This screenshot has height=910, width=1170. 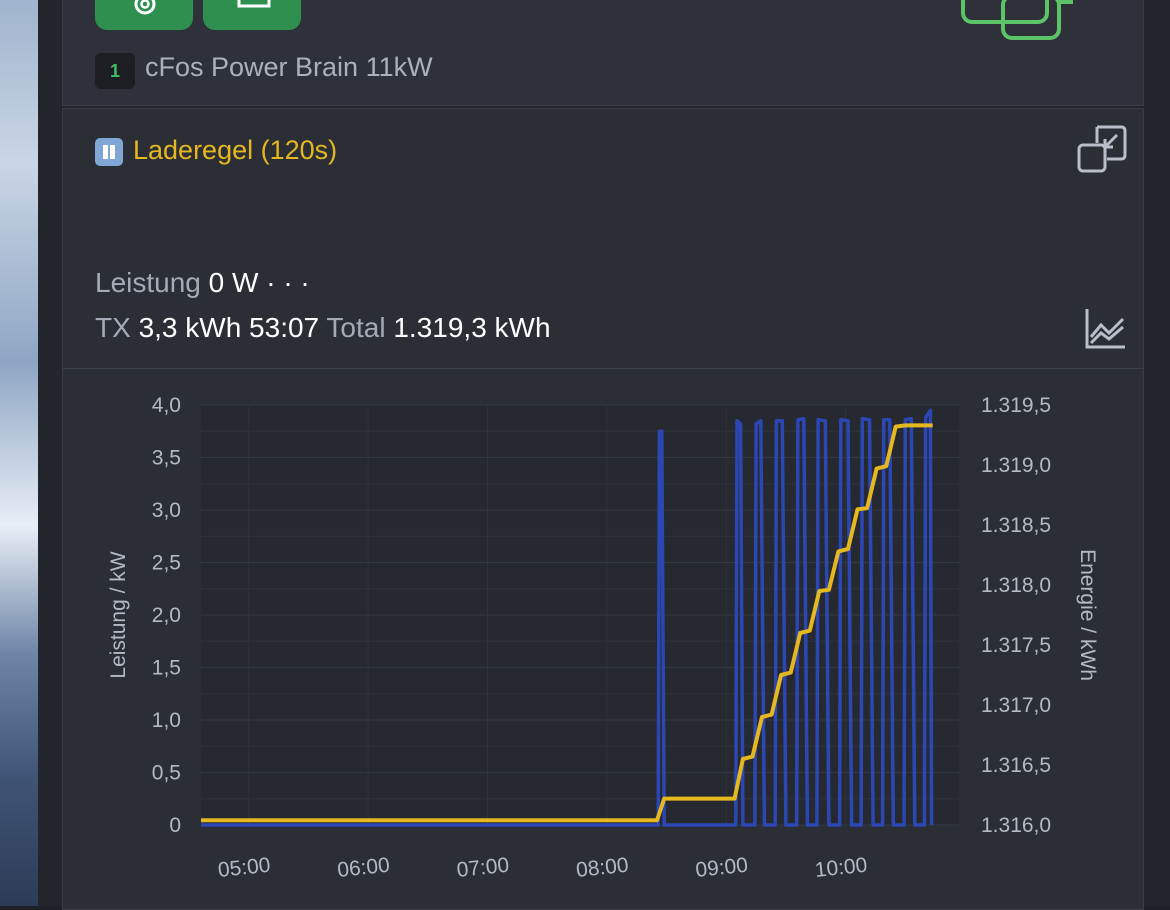 What do you see at coordinates (252, 15) in the screenshot?
I see `device-view-button` at bounding box center [252, 15].